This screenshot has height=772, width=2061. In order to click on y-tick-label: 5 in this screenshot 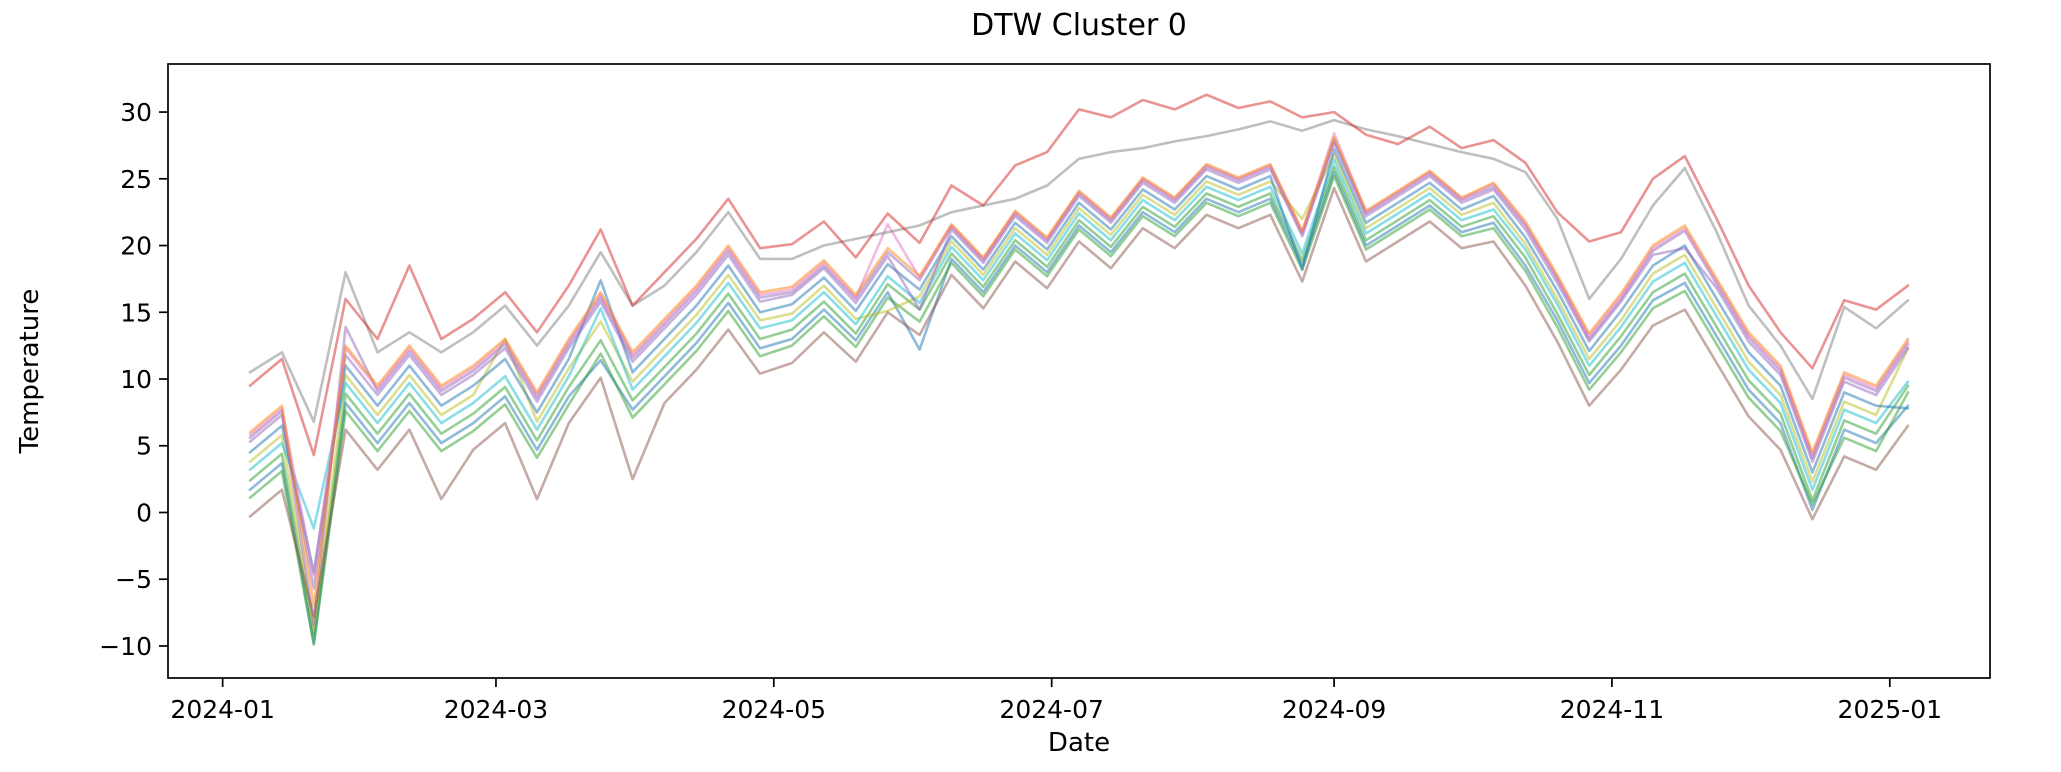, I will do `click(144, 446)`.